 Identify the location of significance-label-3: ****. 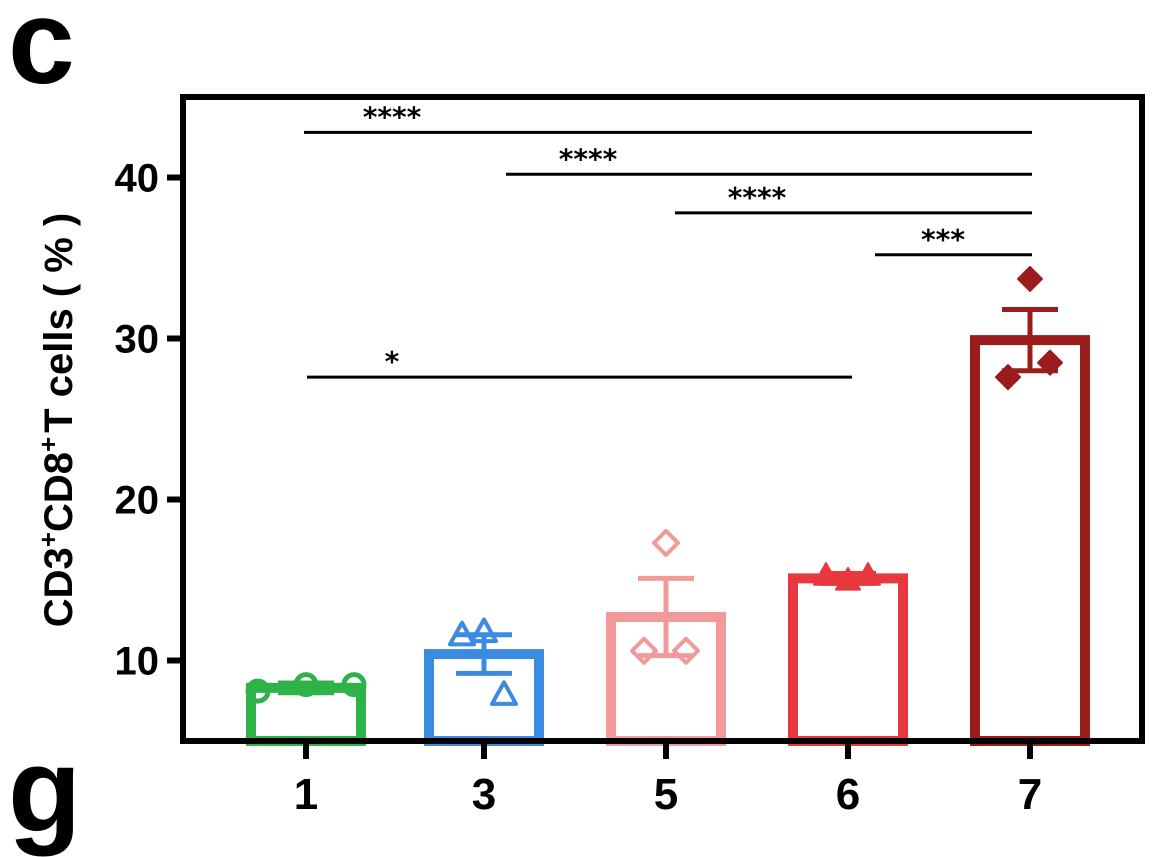
(757, 197).